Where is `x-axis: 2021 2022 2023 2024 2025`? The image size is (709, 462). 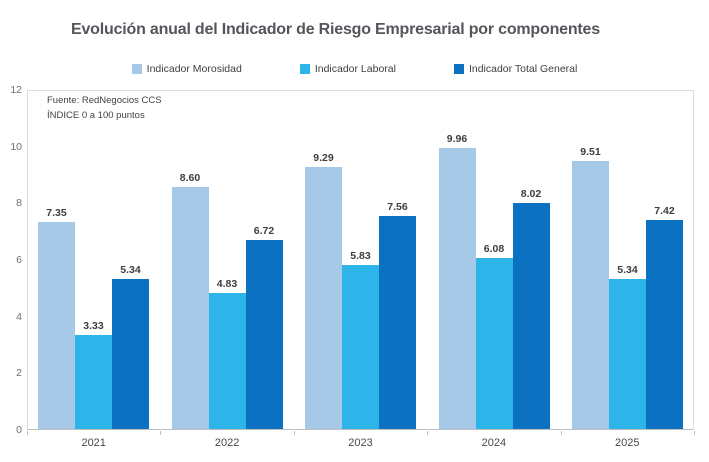 x-axis: 2021 2022 2023 2024 2025 is located at coordinates (361, 443).